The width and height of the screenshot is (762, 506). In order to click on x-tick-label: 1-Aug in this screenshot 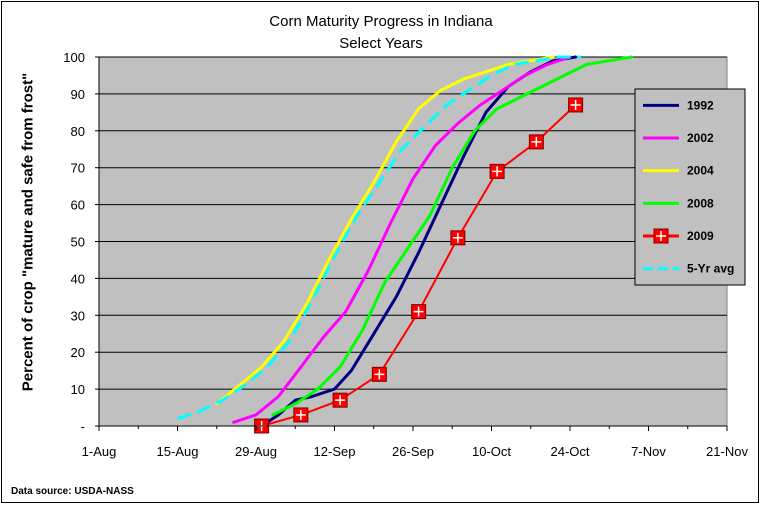, I will do `click(99, 451)`.